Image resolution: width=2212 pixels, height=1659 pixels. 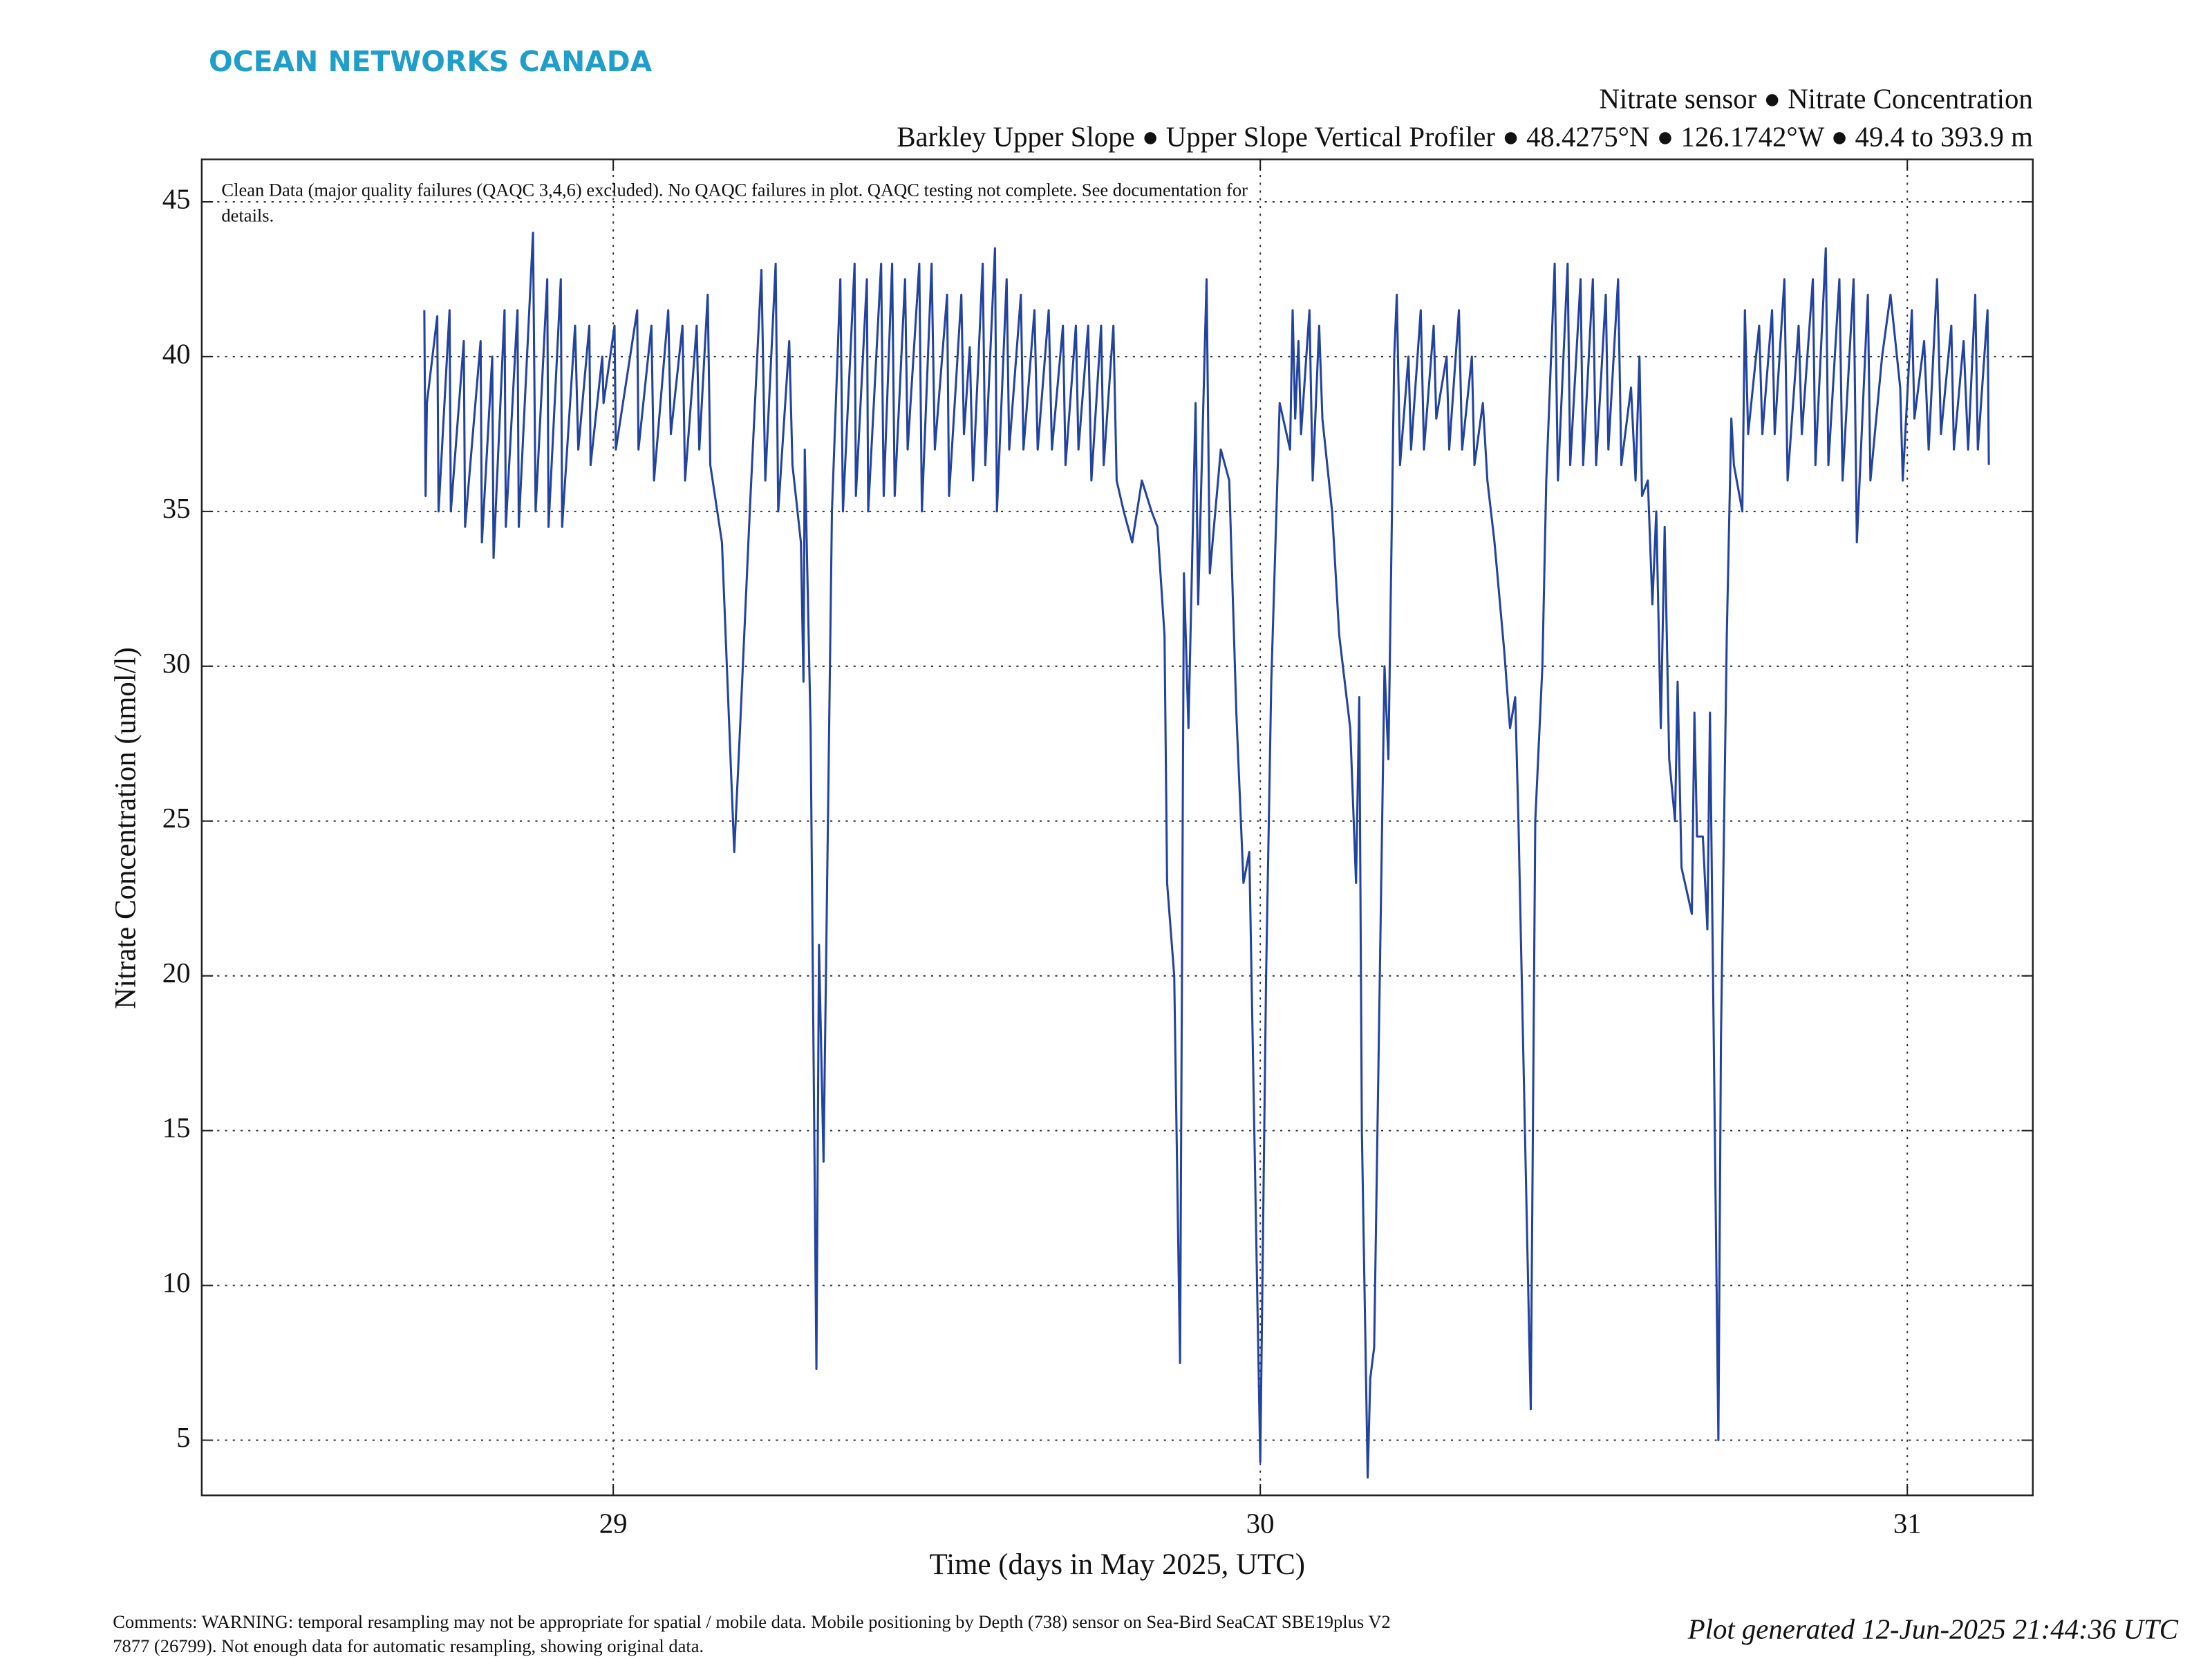 I want to click on y-tick-label: 45, so click(x=176, y=198).